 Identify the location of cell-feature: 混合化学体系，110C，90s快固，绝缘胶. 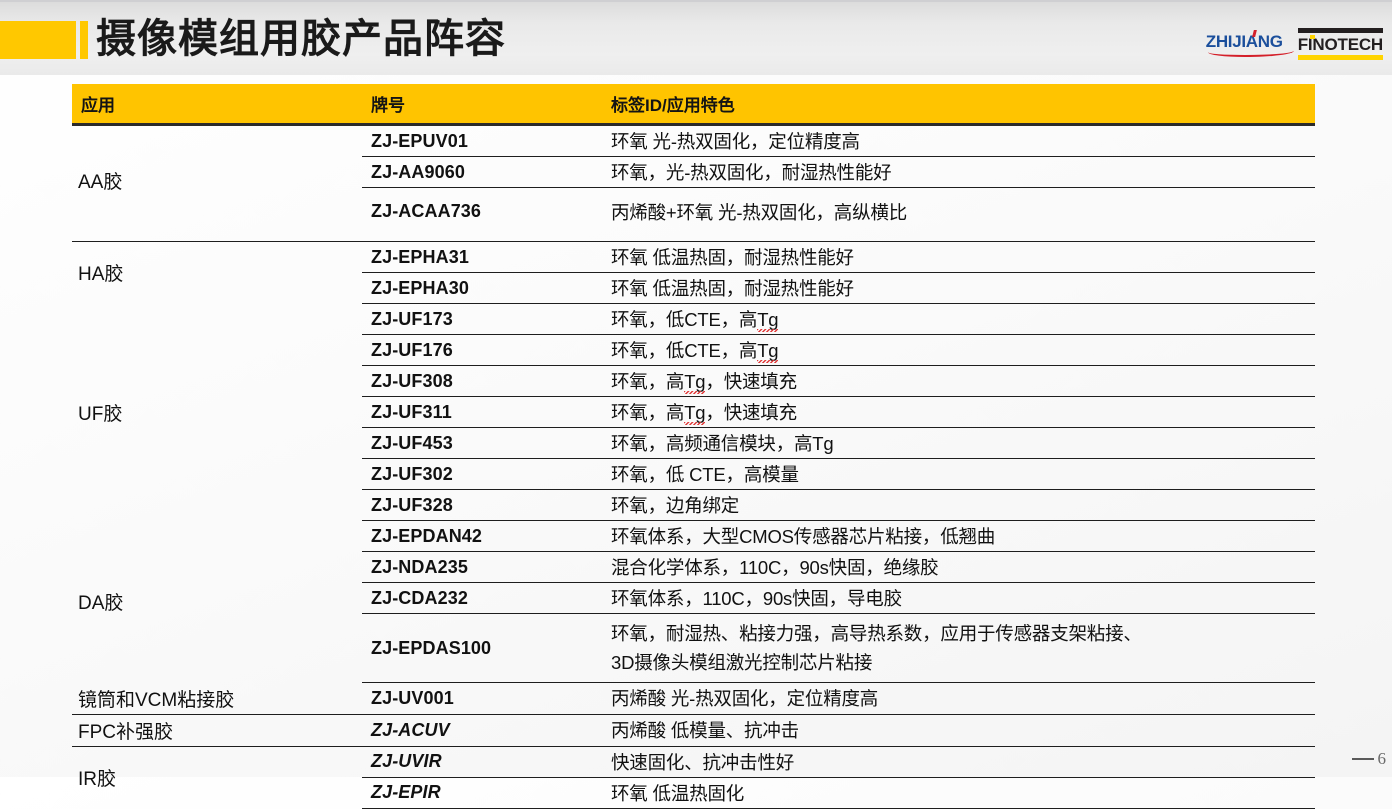
(958, 567).